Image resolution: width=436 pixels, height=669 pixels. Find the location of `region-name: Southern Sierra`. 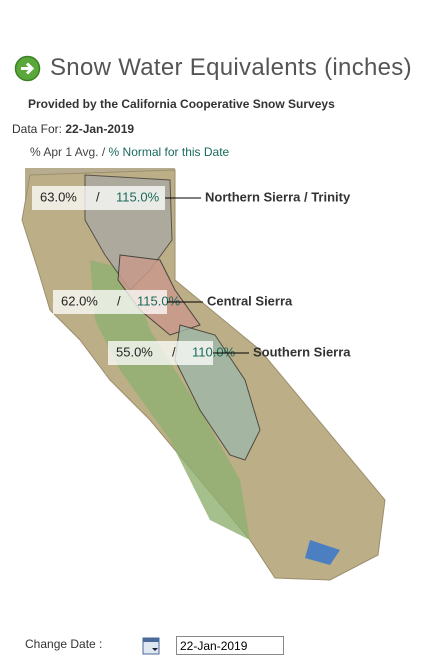

region-name: Southern Sierra is located at coordinates (302, 351).